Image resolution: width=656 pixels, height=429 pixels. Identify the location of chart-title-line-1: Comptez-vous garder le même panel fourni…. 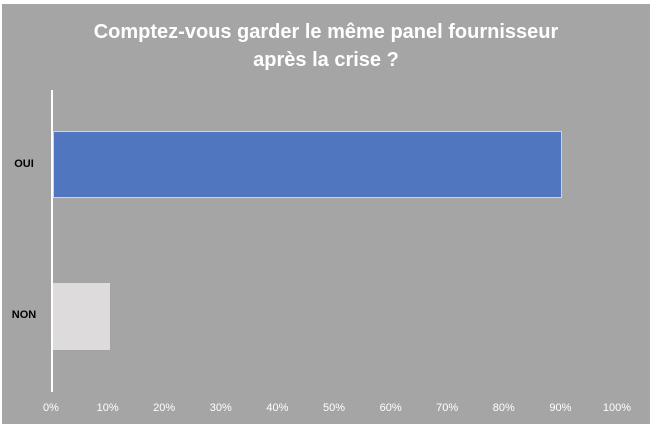
(326, 32).